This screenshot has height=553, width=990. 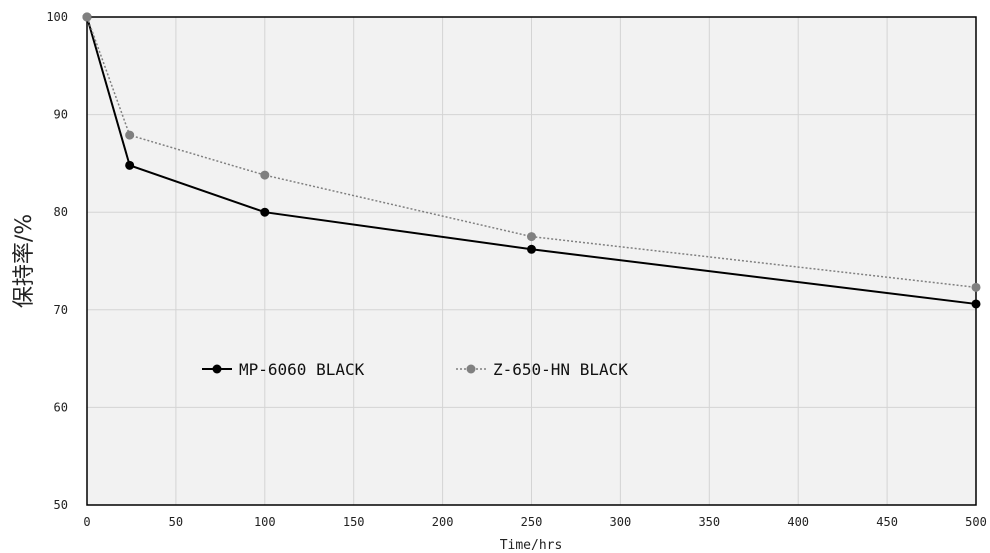 I want to click on x-tick-label-8: 400, so click(x=798, y=522).